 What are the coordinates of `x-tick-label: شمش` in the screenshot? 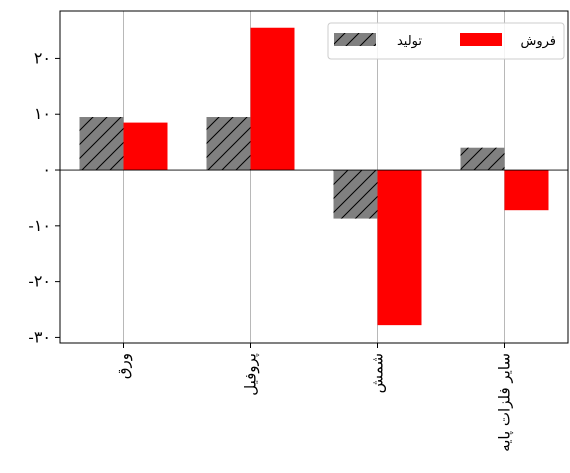 It's located at (378, 373).